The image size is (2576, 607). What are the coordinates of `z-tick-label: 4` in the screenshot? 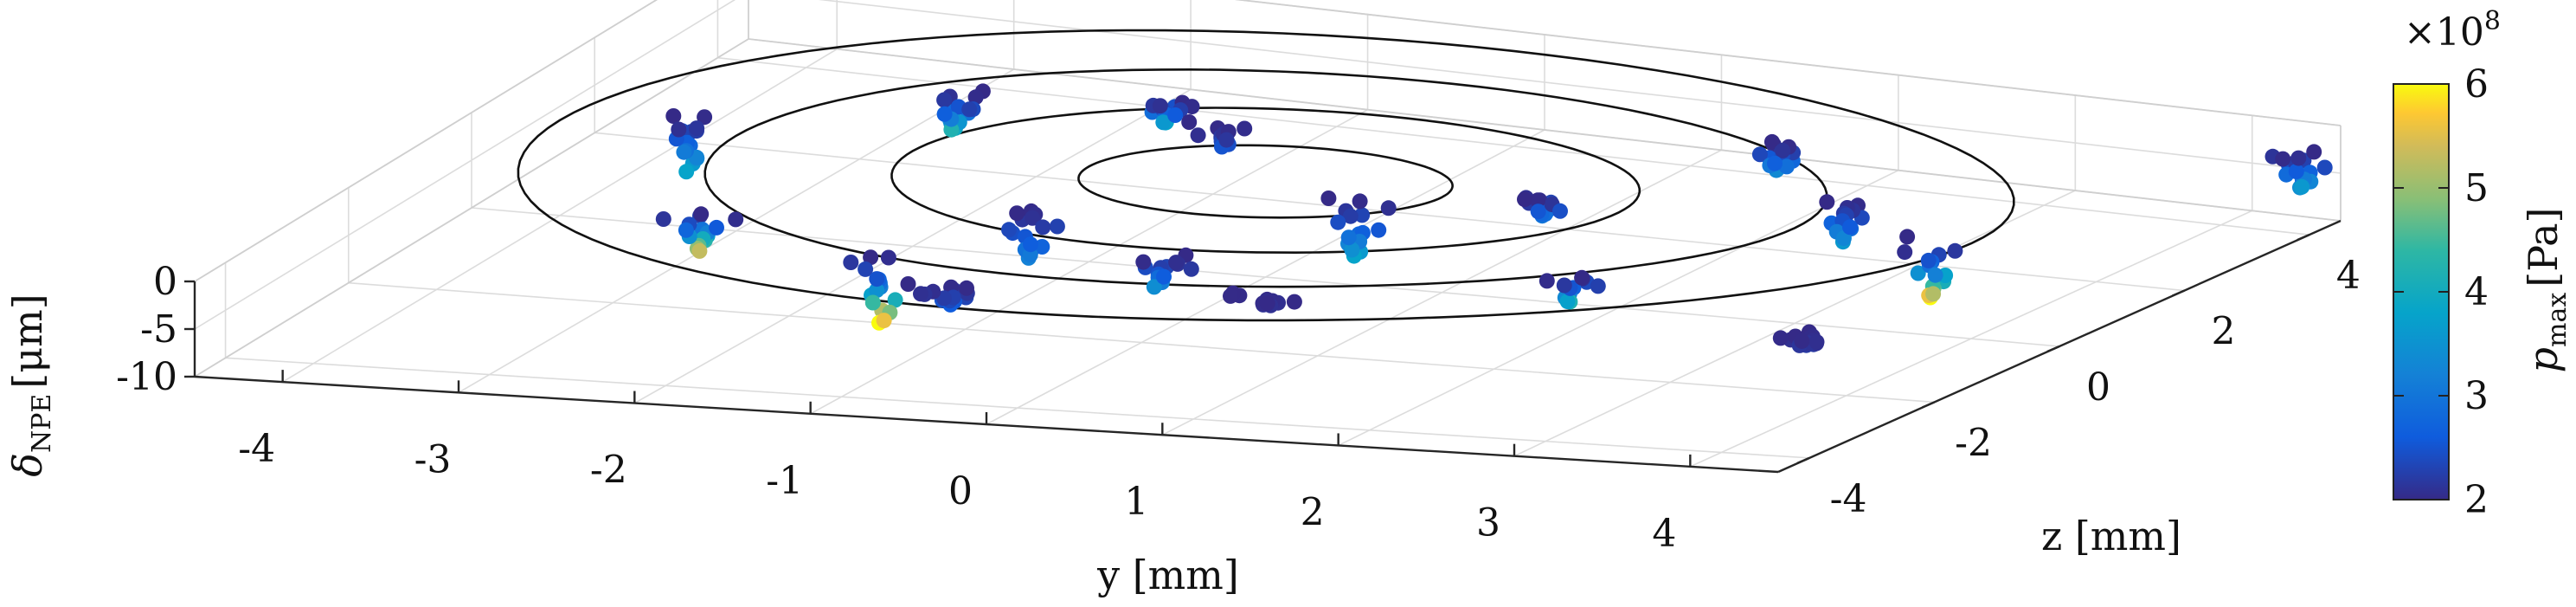 It's located at (2348, 276).